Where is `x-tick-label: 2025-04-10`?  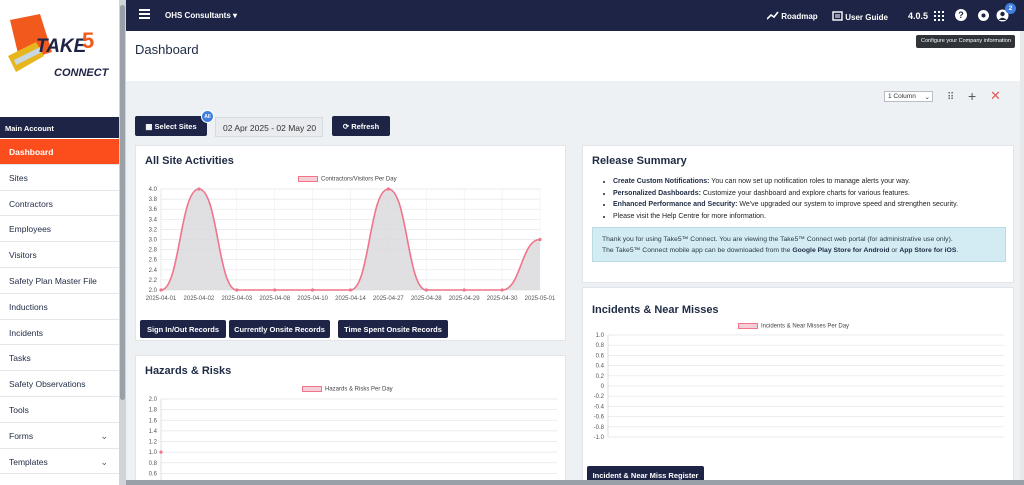 x-tick-label: 2025-04-10 is located at coordinates (312, 299).